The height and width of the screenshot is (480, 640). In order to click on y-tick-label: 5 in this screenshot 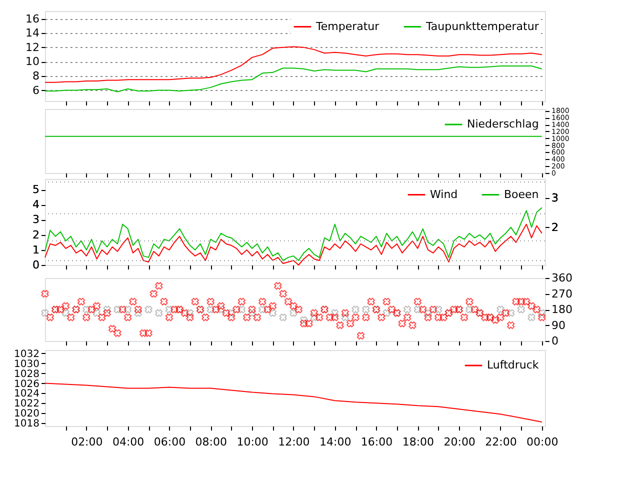, I will do `click(36, 189)`.